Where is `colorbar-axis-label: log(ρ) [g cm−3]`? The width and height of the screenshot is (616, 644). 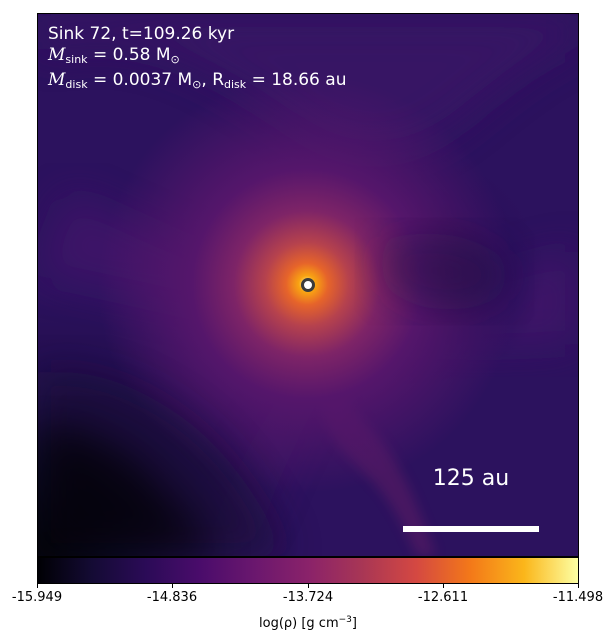 colorbar-axis-label: log(ρ) [g cm−3] is located at coordinates (308, 622).